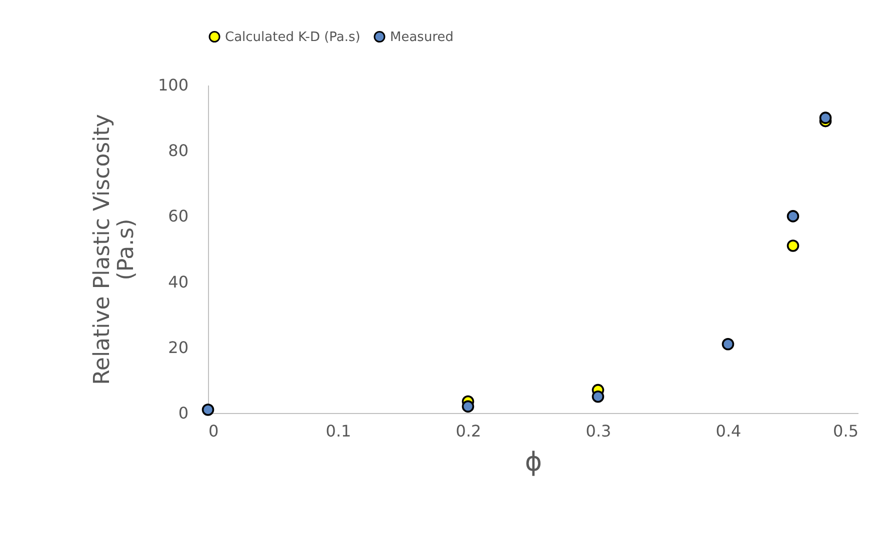 The width and height of the screenshot is (896, 556). I want to click on y-tick-label: 0, so click(183, 413).